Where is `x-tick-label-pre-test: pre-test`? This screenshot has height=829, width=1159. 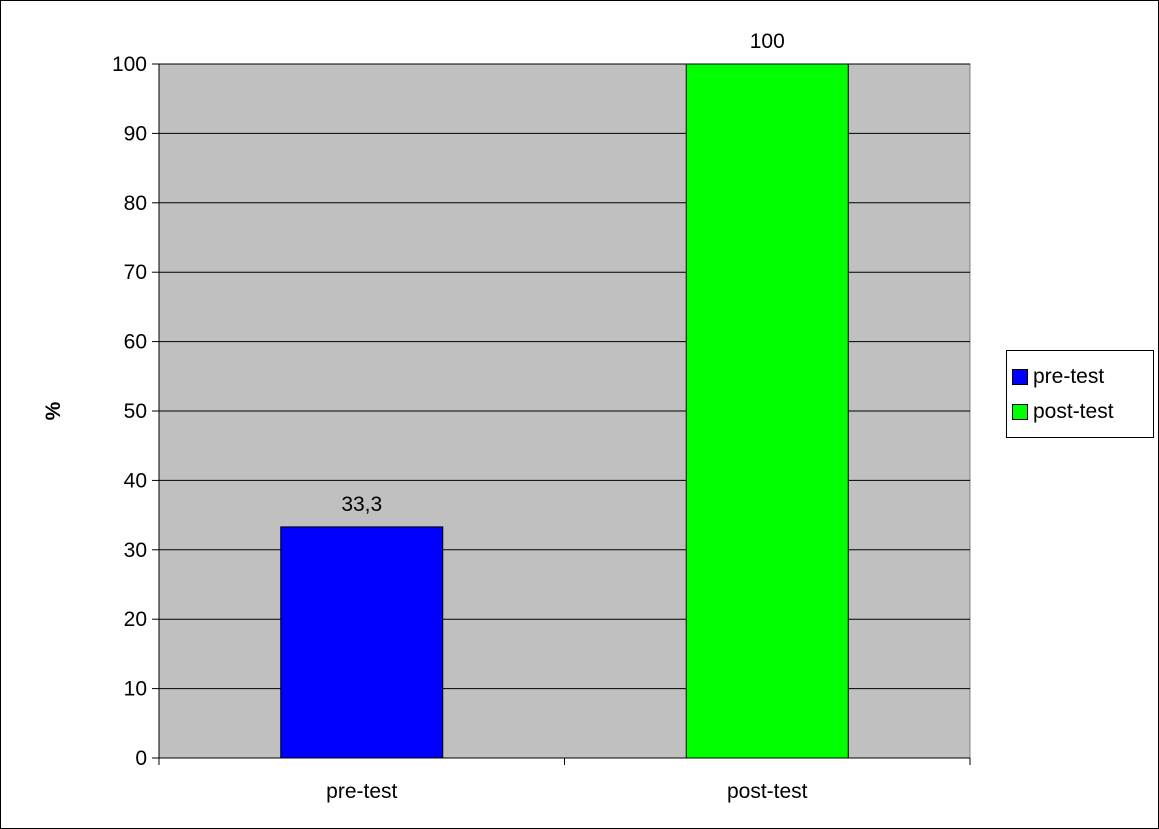
x-tick-label-pre-test: pre-test is located at coordinates (361, 791).